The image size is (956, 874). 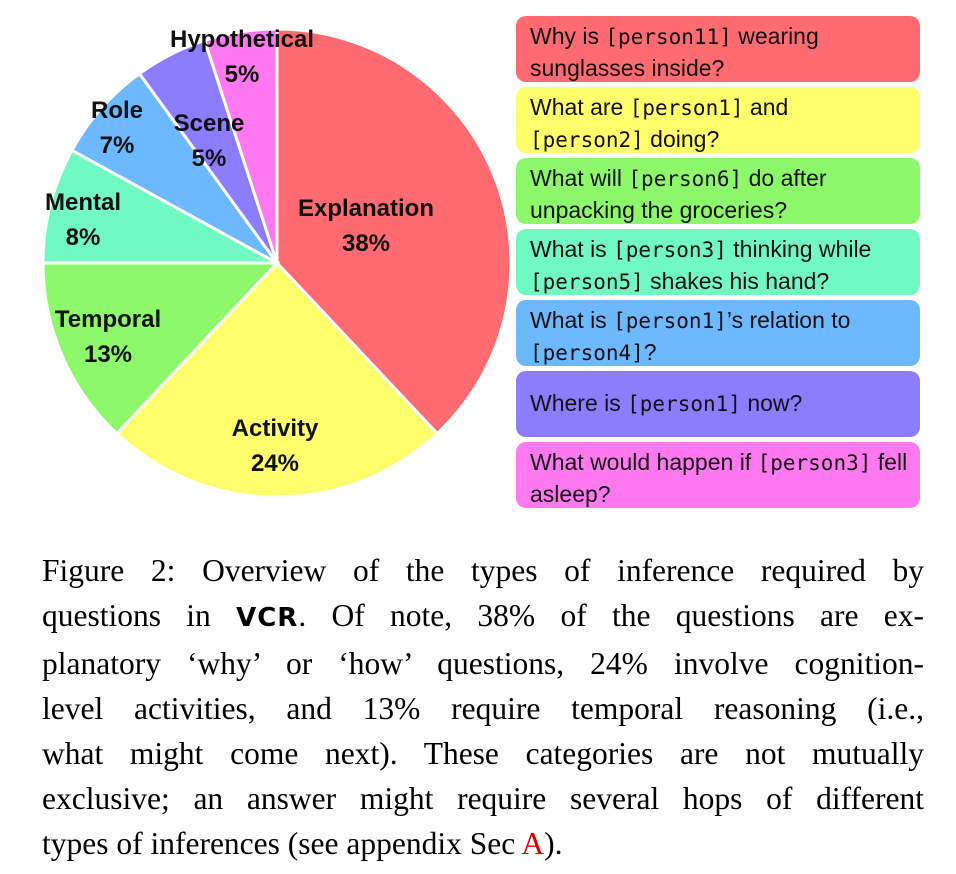 I want to click on slice-value-explanation: 38%, so click(x=366, y=243).